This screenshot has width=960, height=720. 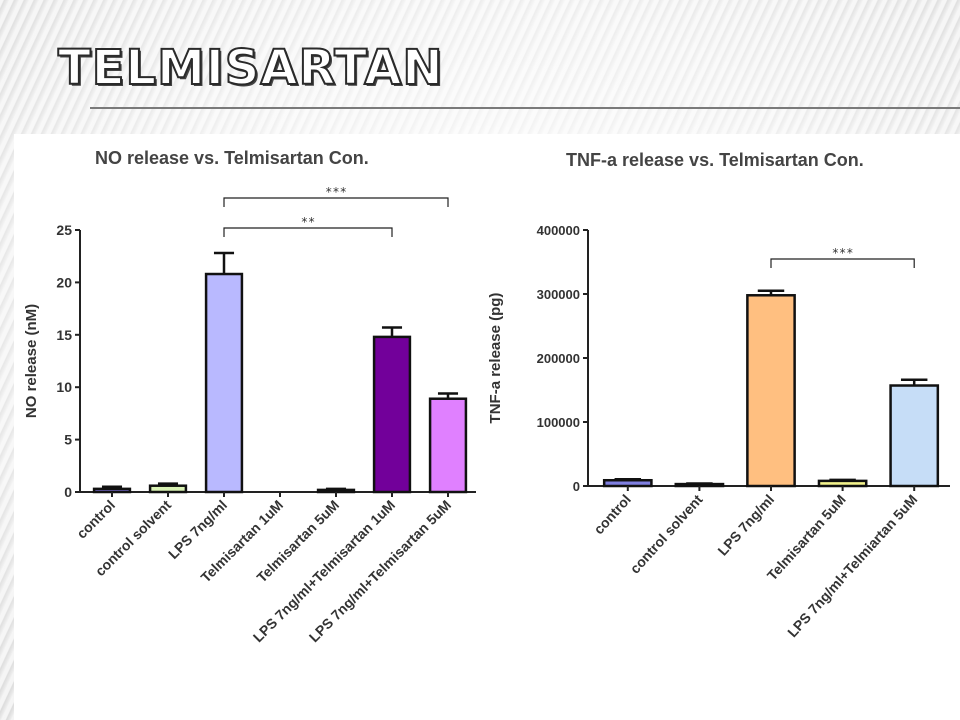 What do you see at coordinates (666, 534) in the screenshot?
I see `tnf-category-label: control solvent` at bounding box center [666, 534].